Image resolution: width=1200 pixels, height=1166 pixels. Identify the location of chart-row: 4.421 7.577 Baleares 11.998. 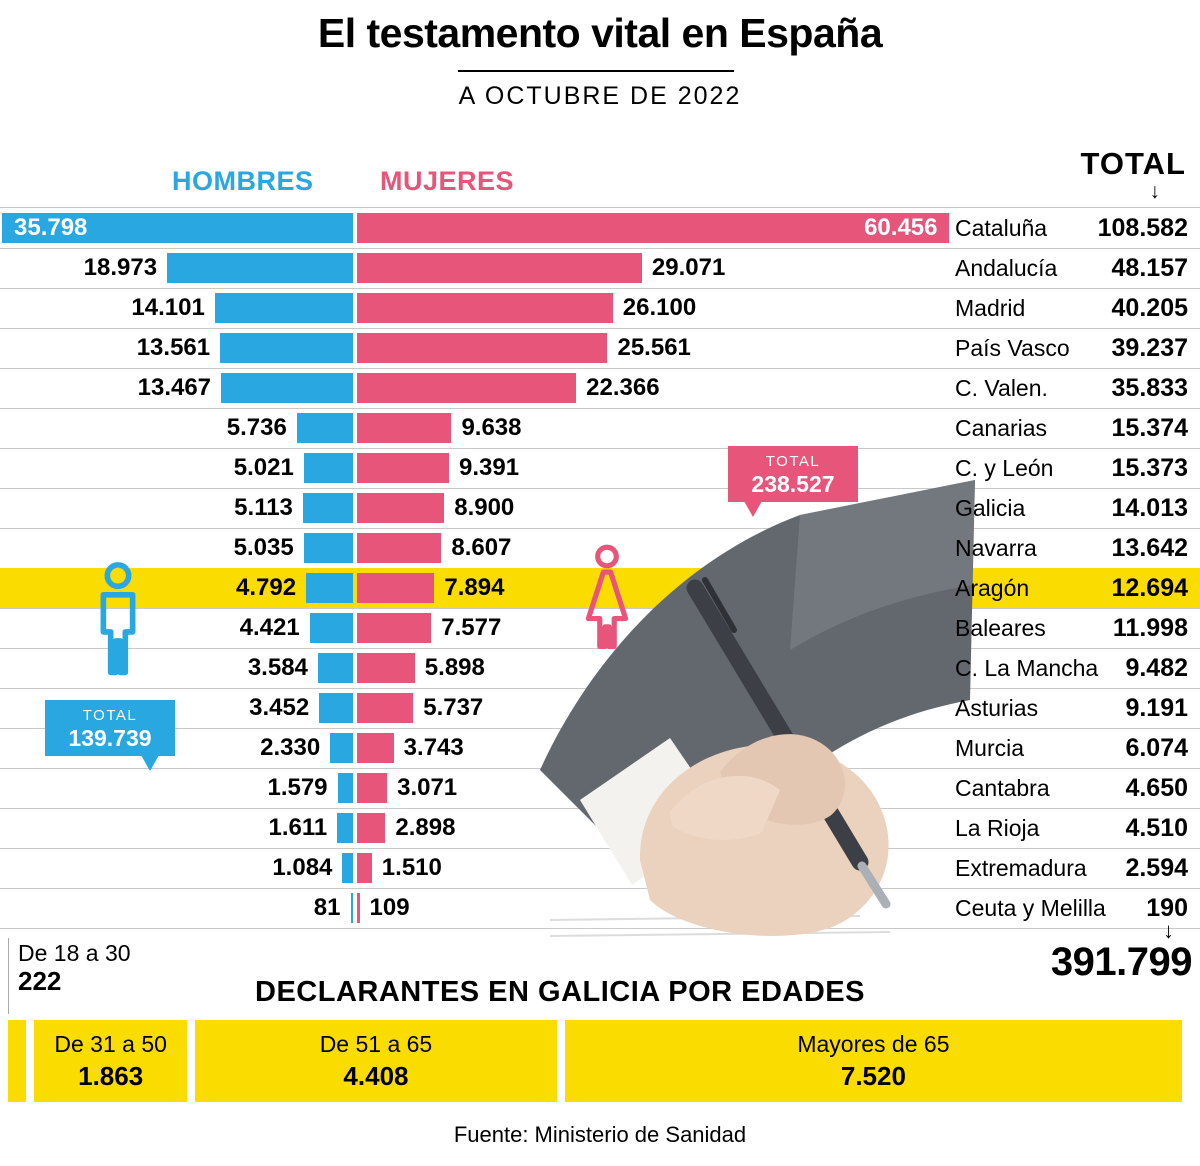
(600, 628).